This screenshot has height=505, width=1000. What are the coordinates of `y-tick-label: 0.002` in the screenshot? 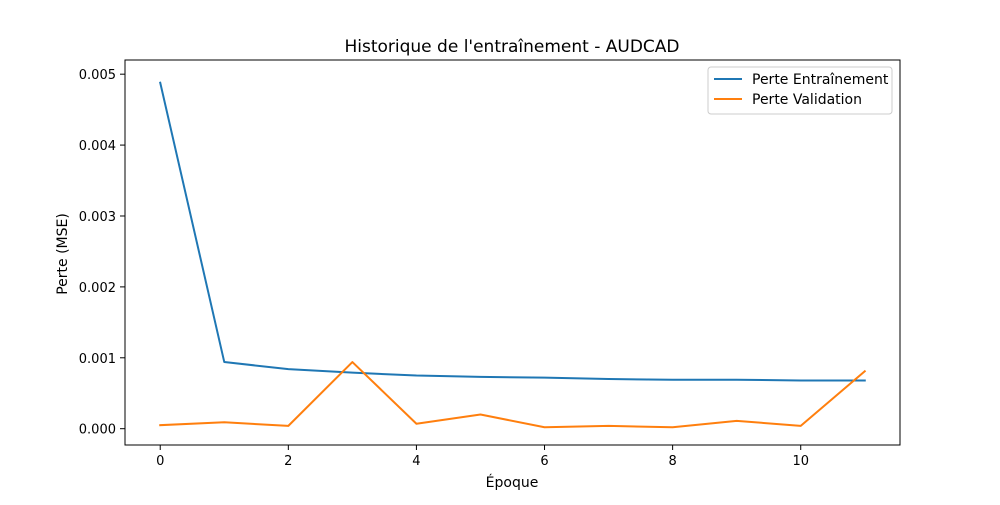 It's located at (97, 288).